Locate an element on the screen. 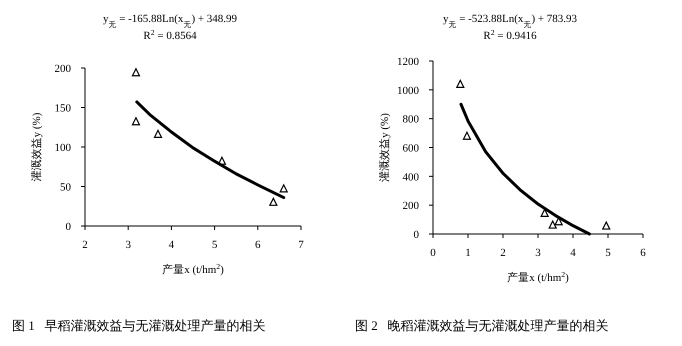  y-tick-label: 600 is located at coordinates (411, 148).